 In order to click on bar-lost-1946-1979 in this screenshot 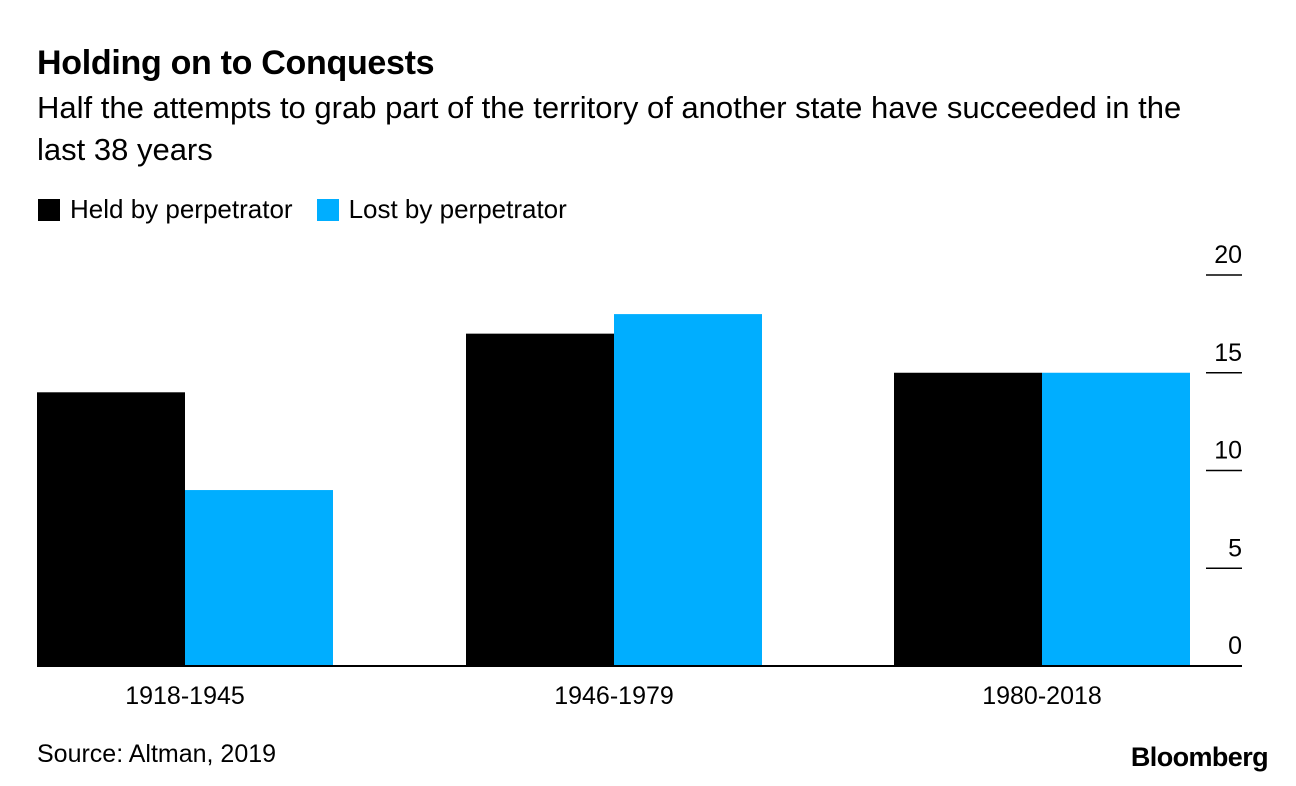, I will do `click(688, 490)`.